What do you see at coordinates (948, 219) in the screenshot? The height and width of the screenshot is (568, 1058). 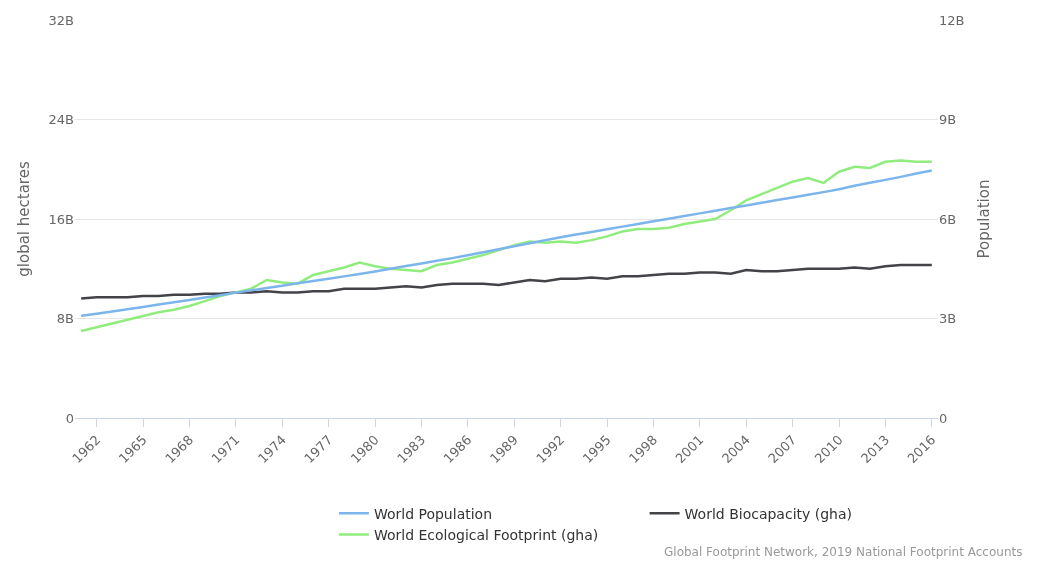 I see `y2-tick-label: 6B` at bounding box center [948, 219].